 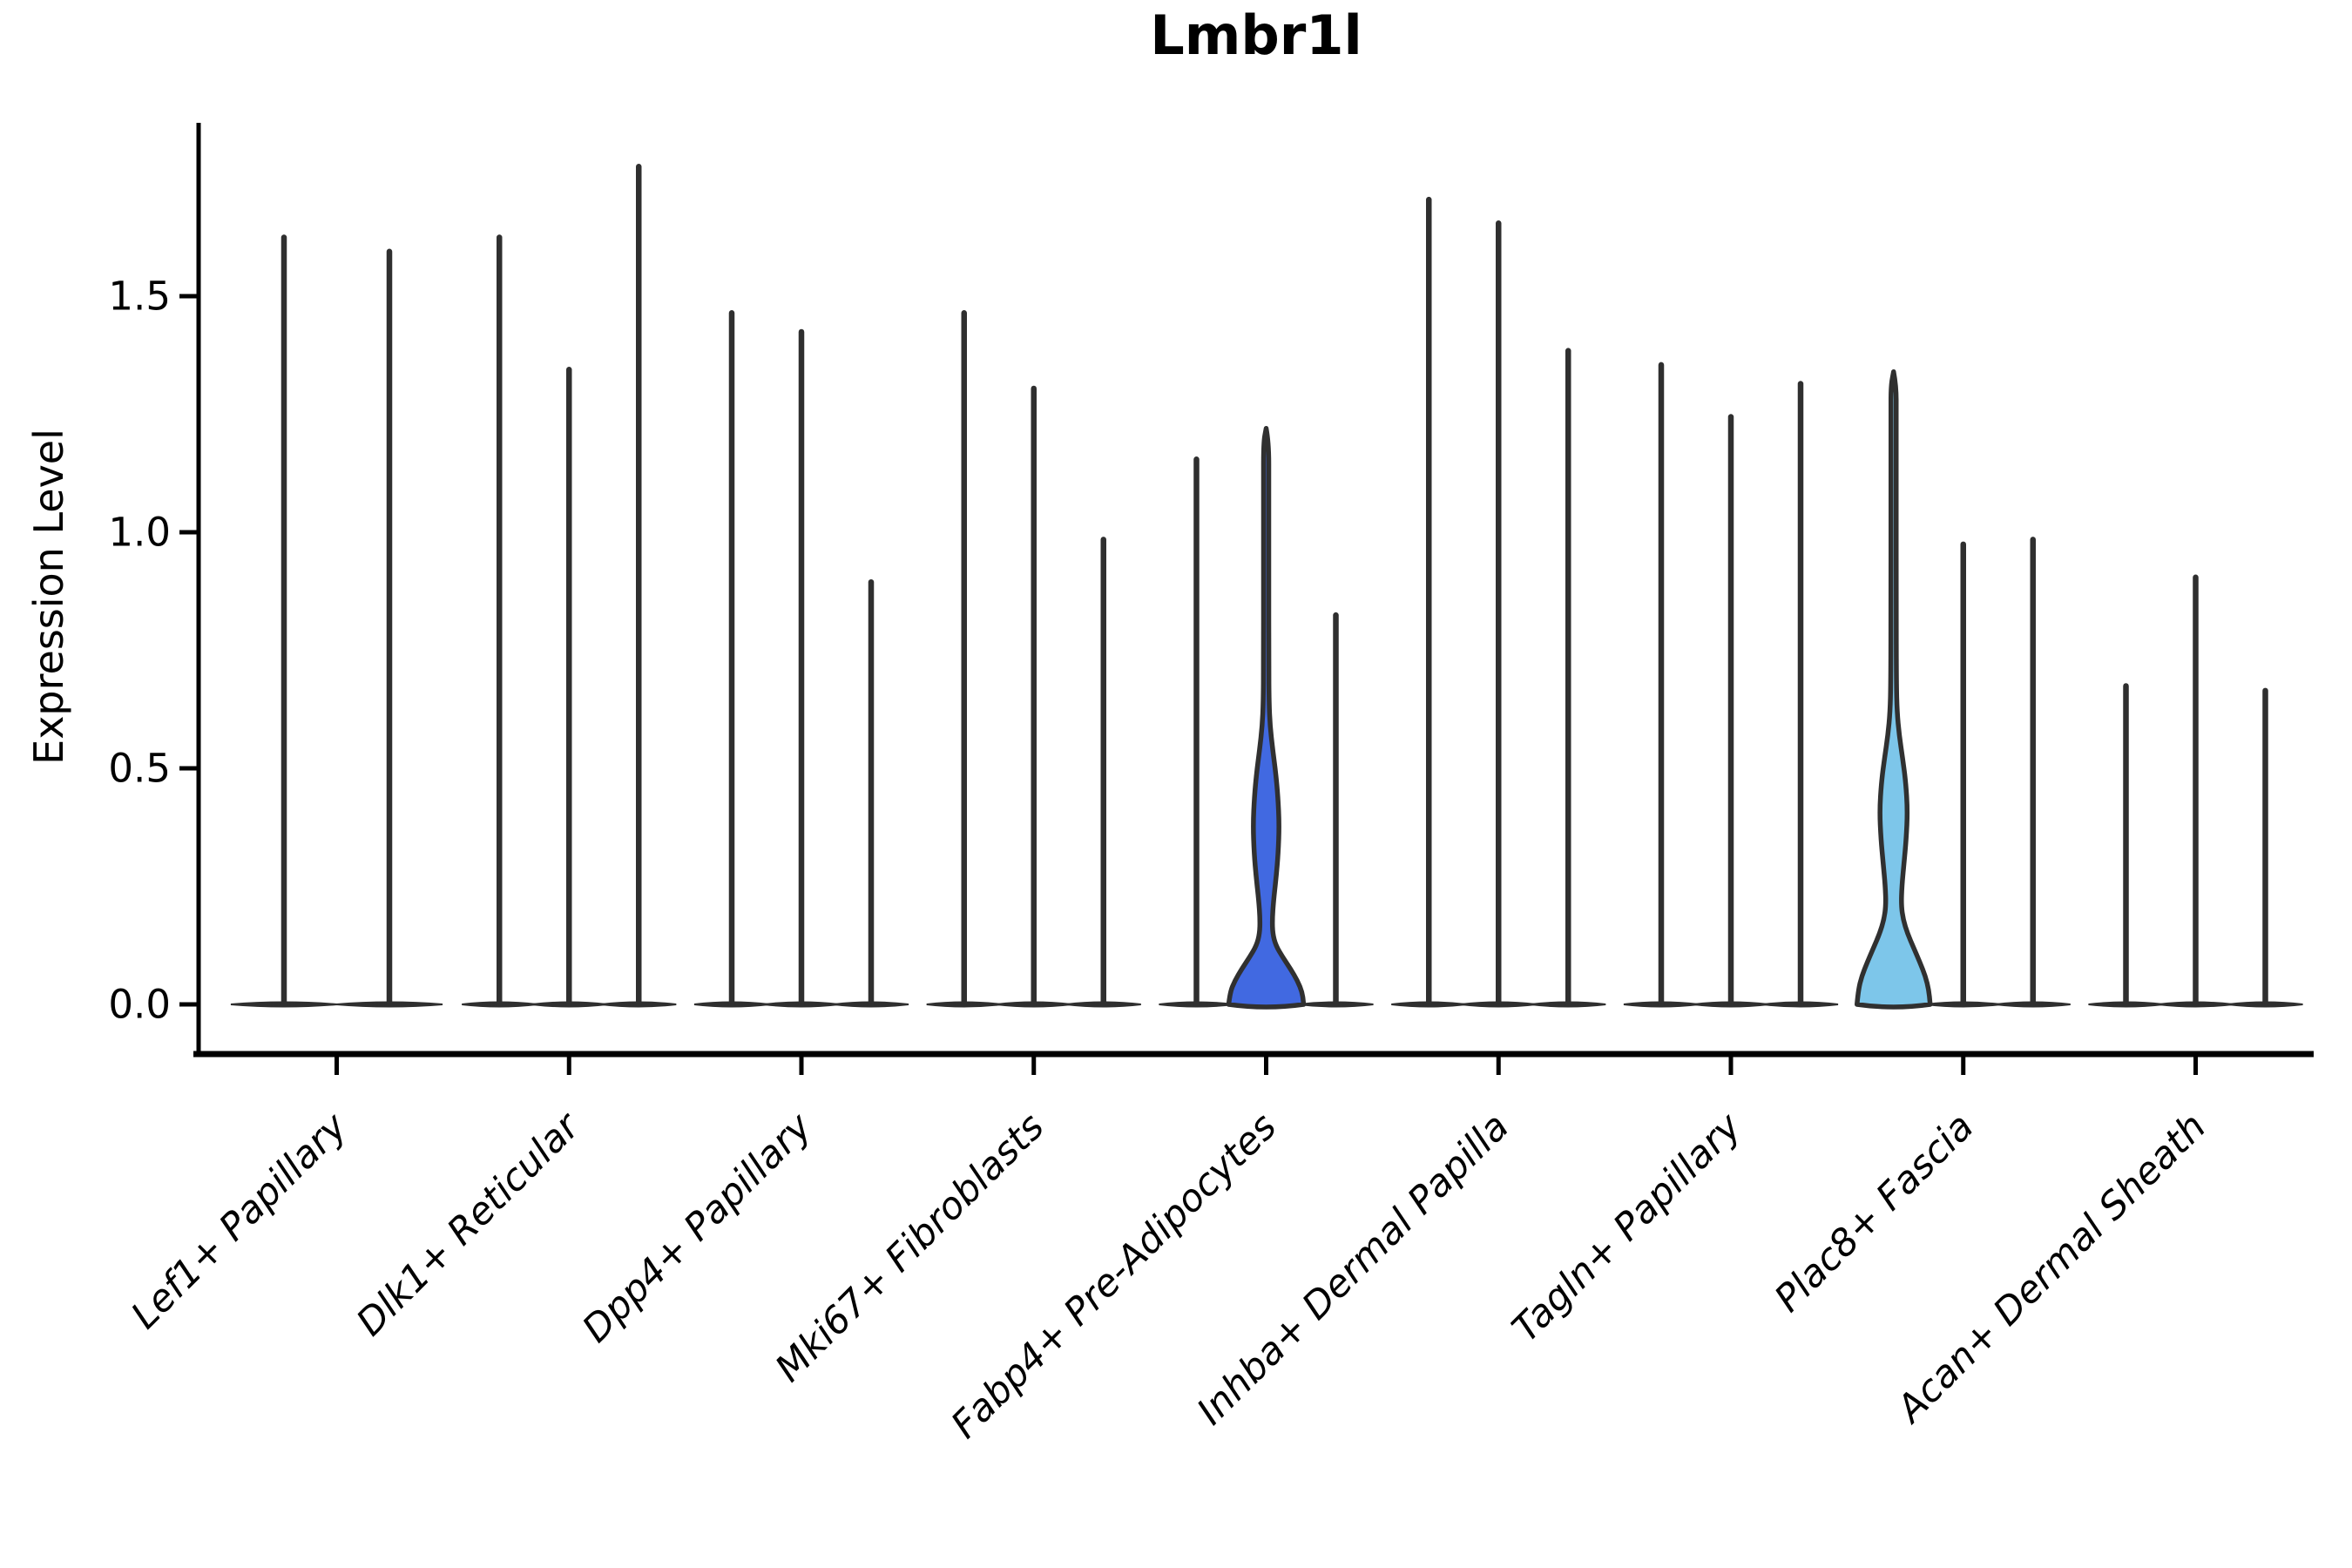 I want to click on x-tick-label: Dlk1+ Reticular, so click(x=469, y=1224).